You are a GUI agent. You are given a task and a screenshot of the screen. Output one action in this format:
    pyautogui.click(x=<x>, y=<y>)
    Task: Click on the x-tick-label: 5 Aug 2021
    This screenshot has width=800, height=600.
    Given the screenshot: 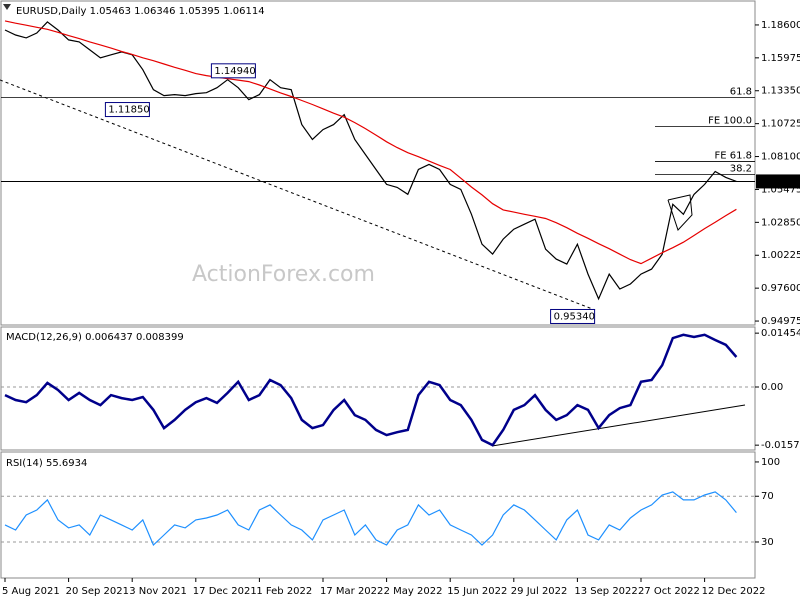 What is the action you would take?
    pyautogui.click(x=31, y=591)
    